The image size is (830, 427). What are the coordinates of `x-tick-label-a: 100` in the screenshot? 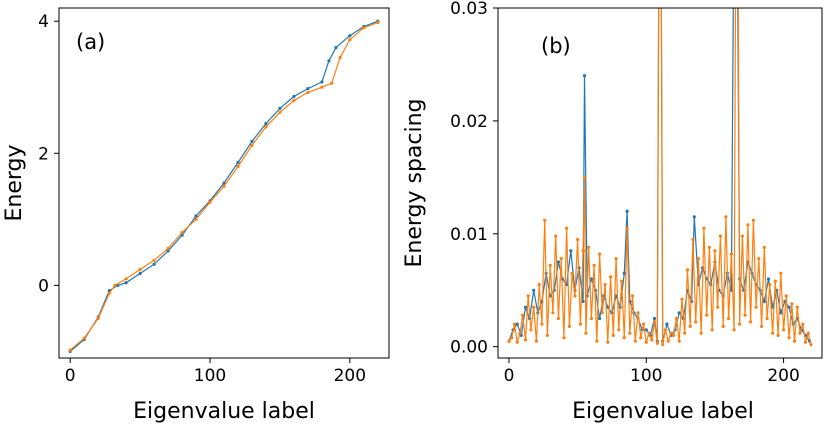 It's located at (210, 376).